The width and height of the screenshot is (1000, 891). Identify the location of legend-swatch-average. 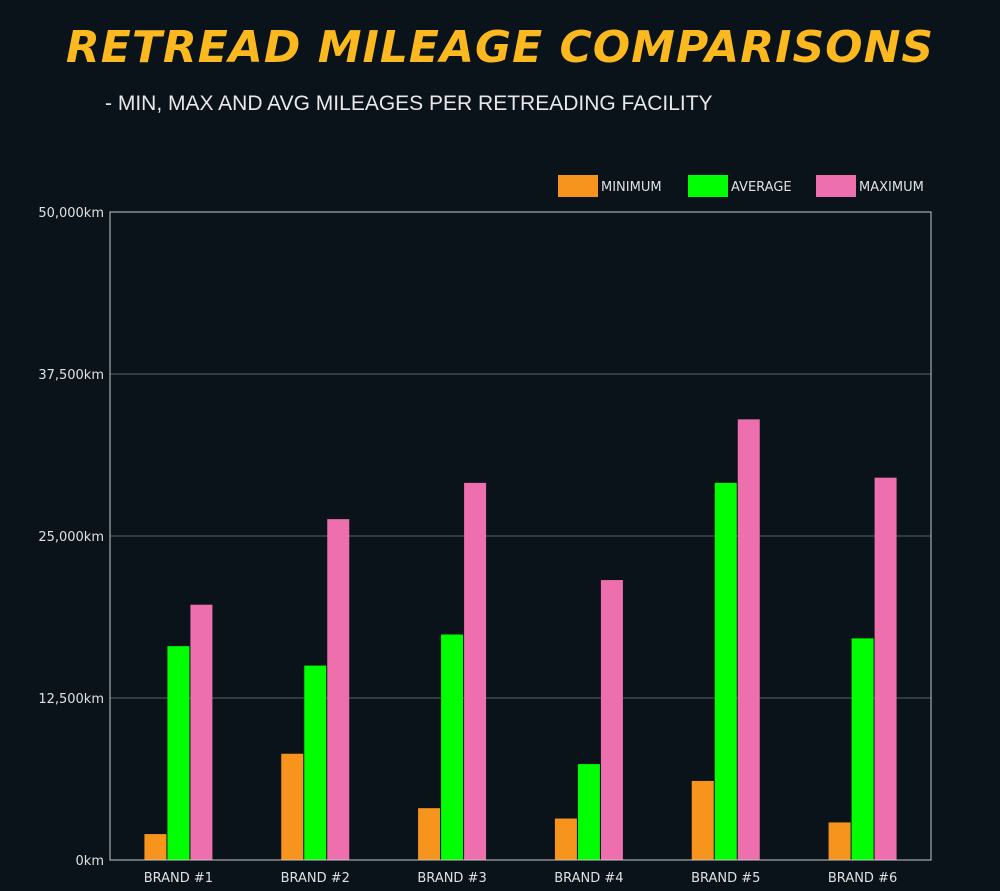
(708, 186).